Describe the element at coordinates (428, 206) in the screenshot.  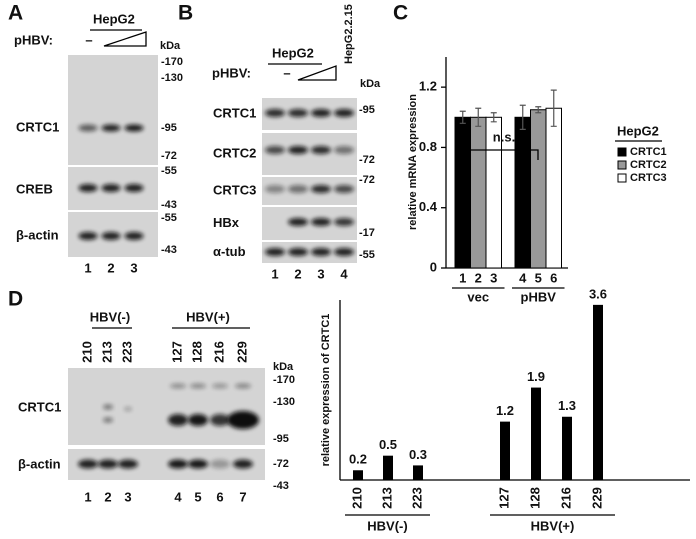
I see `y-tick-label: 0.4` at that location.